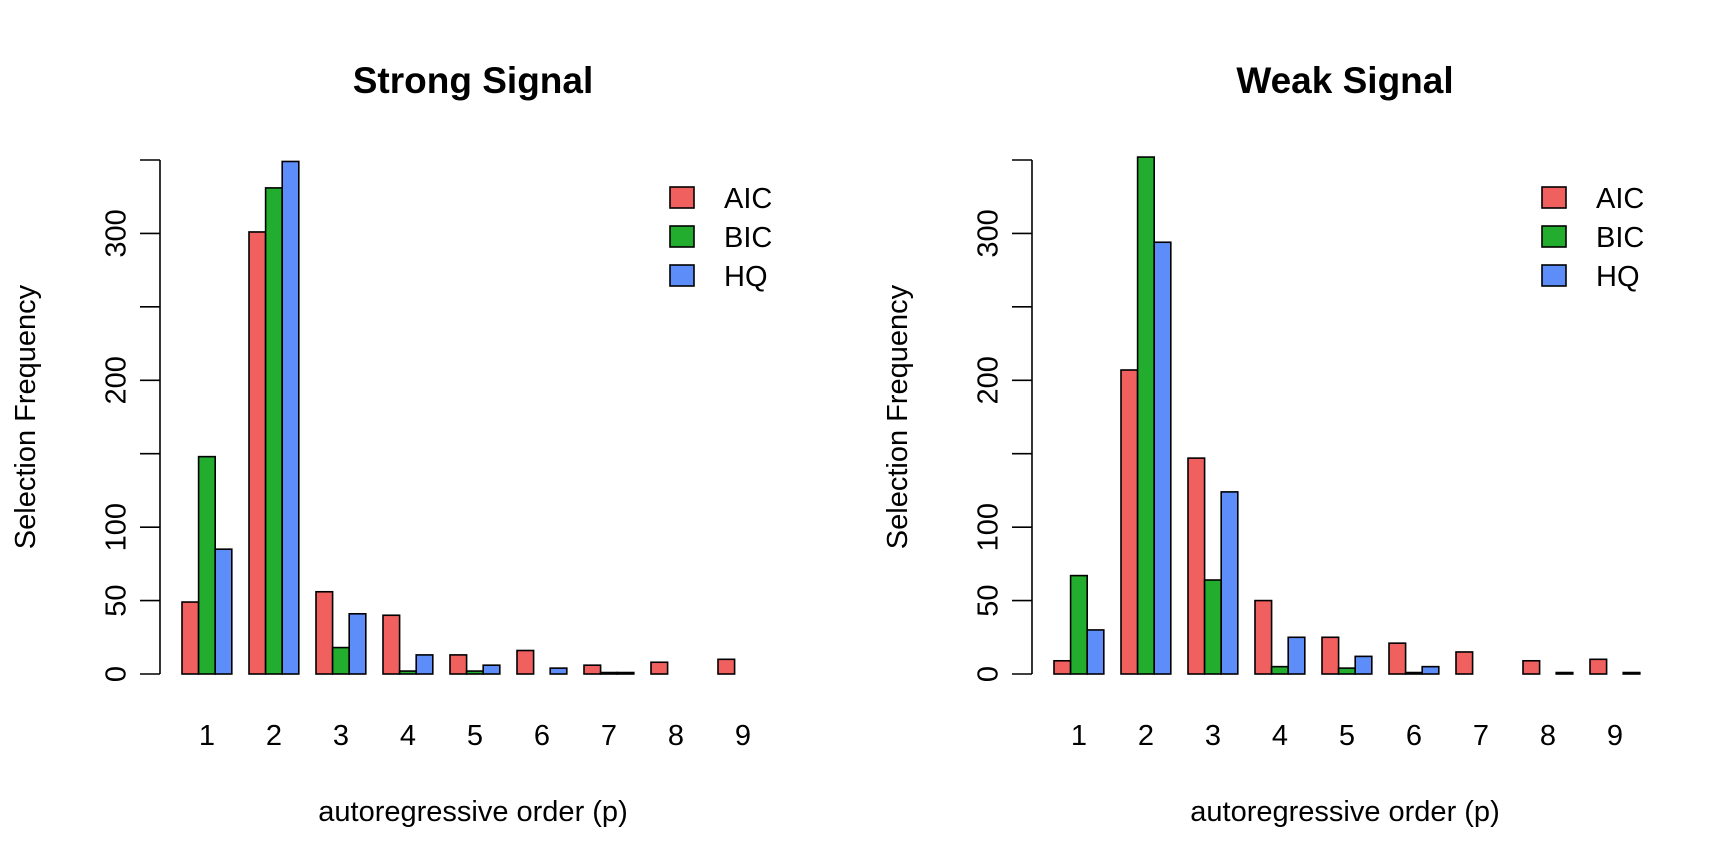 The height and width of the screenshot is (864, 1728). What do you see at coordinates (1344, 80) in the screenshot?
I see `chart-title: Weak Signal` at bounding box center [1344, 80].